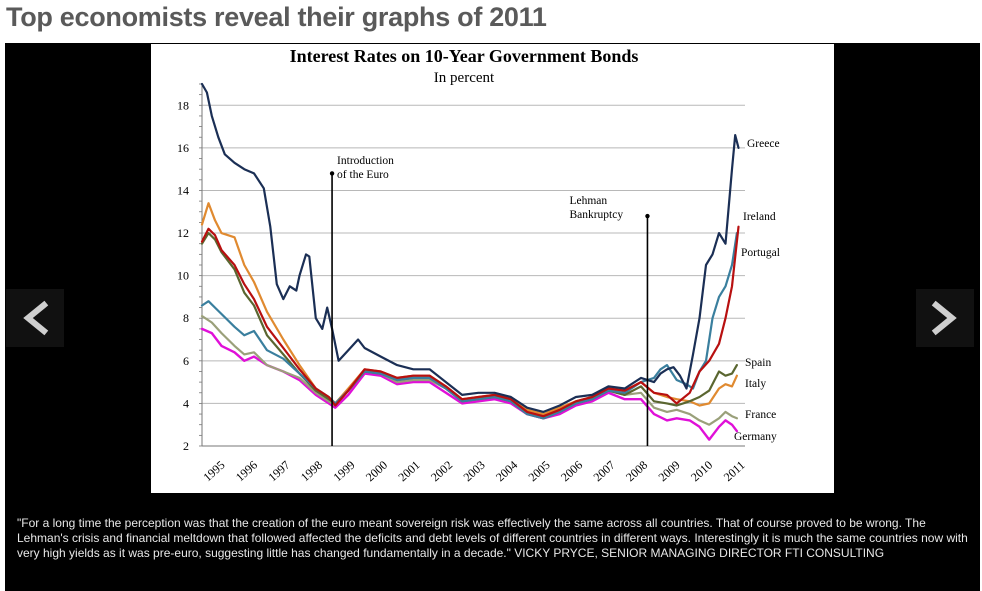 Image resolution: width=982 pixels, height=591 pixels. Describe the element at coordinates (758, 363) in the screenshot. I see `series-label-spain: Spain` at that location.